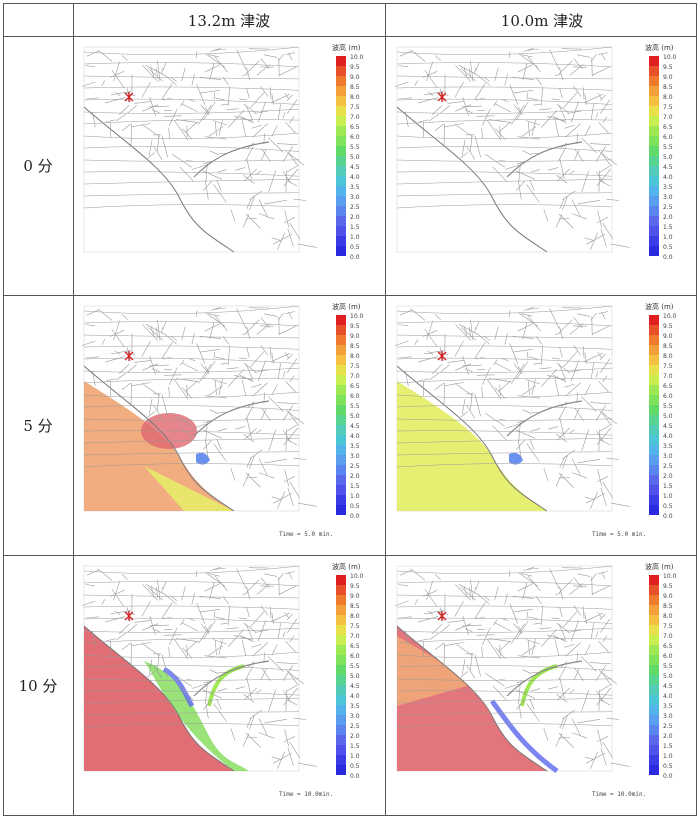  I want to click on legend-tick-label: 2.0, so click(668, 476).